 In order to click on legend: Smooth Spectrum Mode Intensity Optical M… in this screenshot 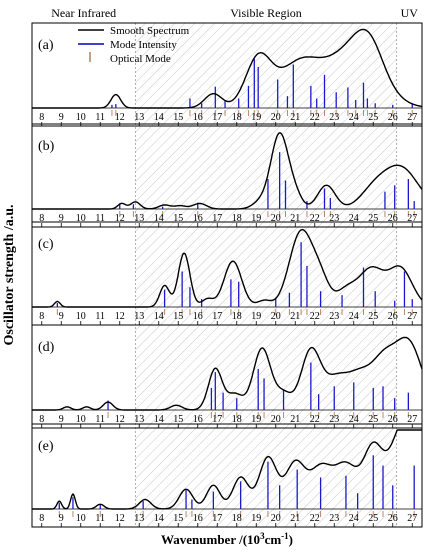, I will do `click(134, 45)`.